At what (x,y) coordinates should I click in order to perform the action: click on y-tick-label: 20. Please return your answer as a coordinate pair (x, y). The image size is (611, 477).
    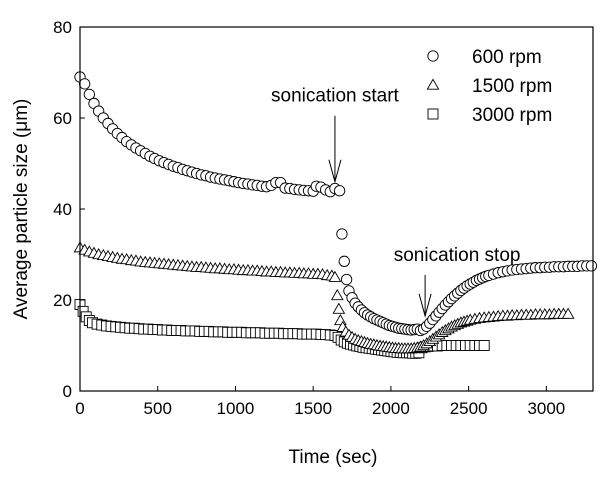
    Looking at the image, I should click on (62, 300).